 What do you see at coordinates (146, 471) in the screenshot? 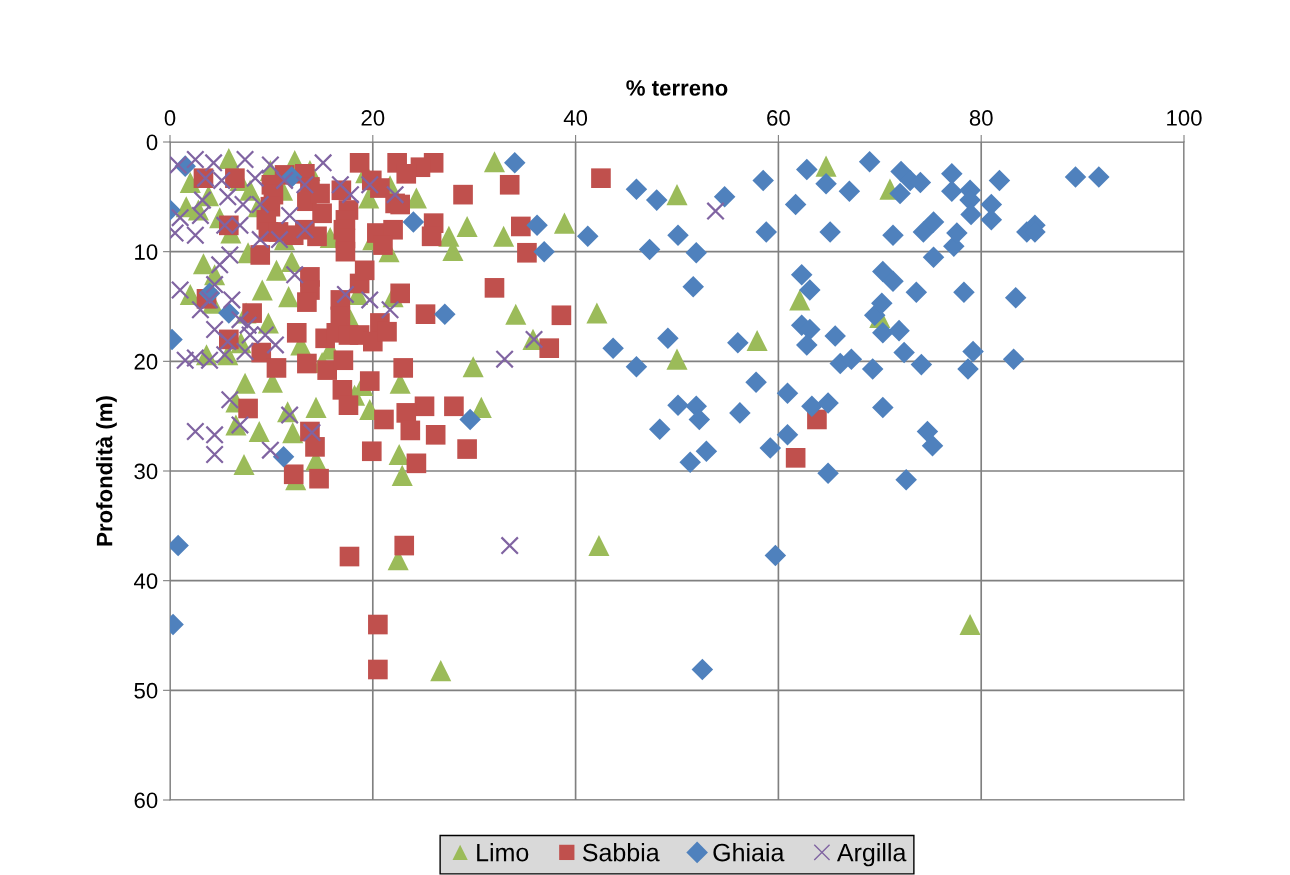
I see `y-tick-label: 30` at bounding box center [146, 471].